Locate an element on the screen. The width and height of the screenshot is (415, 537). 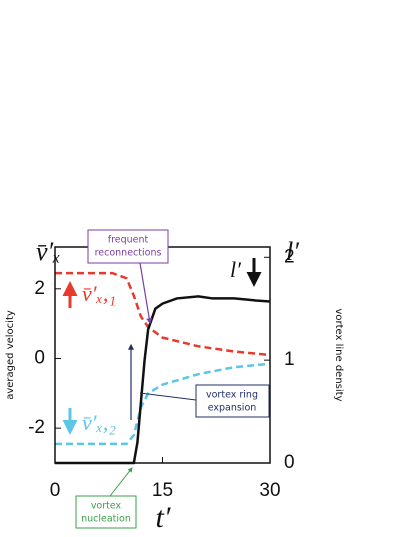
y-axis-label: v̄′ₓ is located at coordinates (48, 251).